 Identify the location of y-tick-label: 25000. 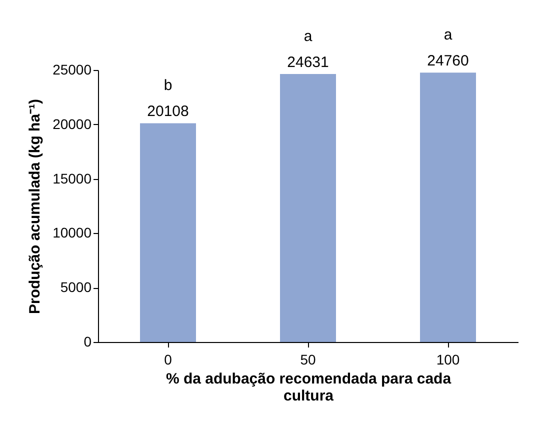
(72, 70).